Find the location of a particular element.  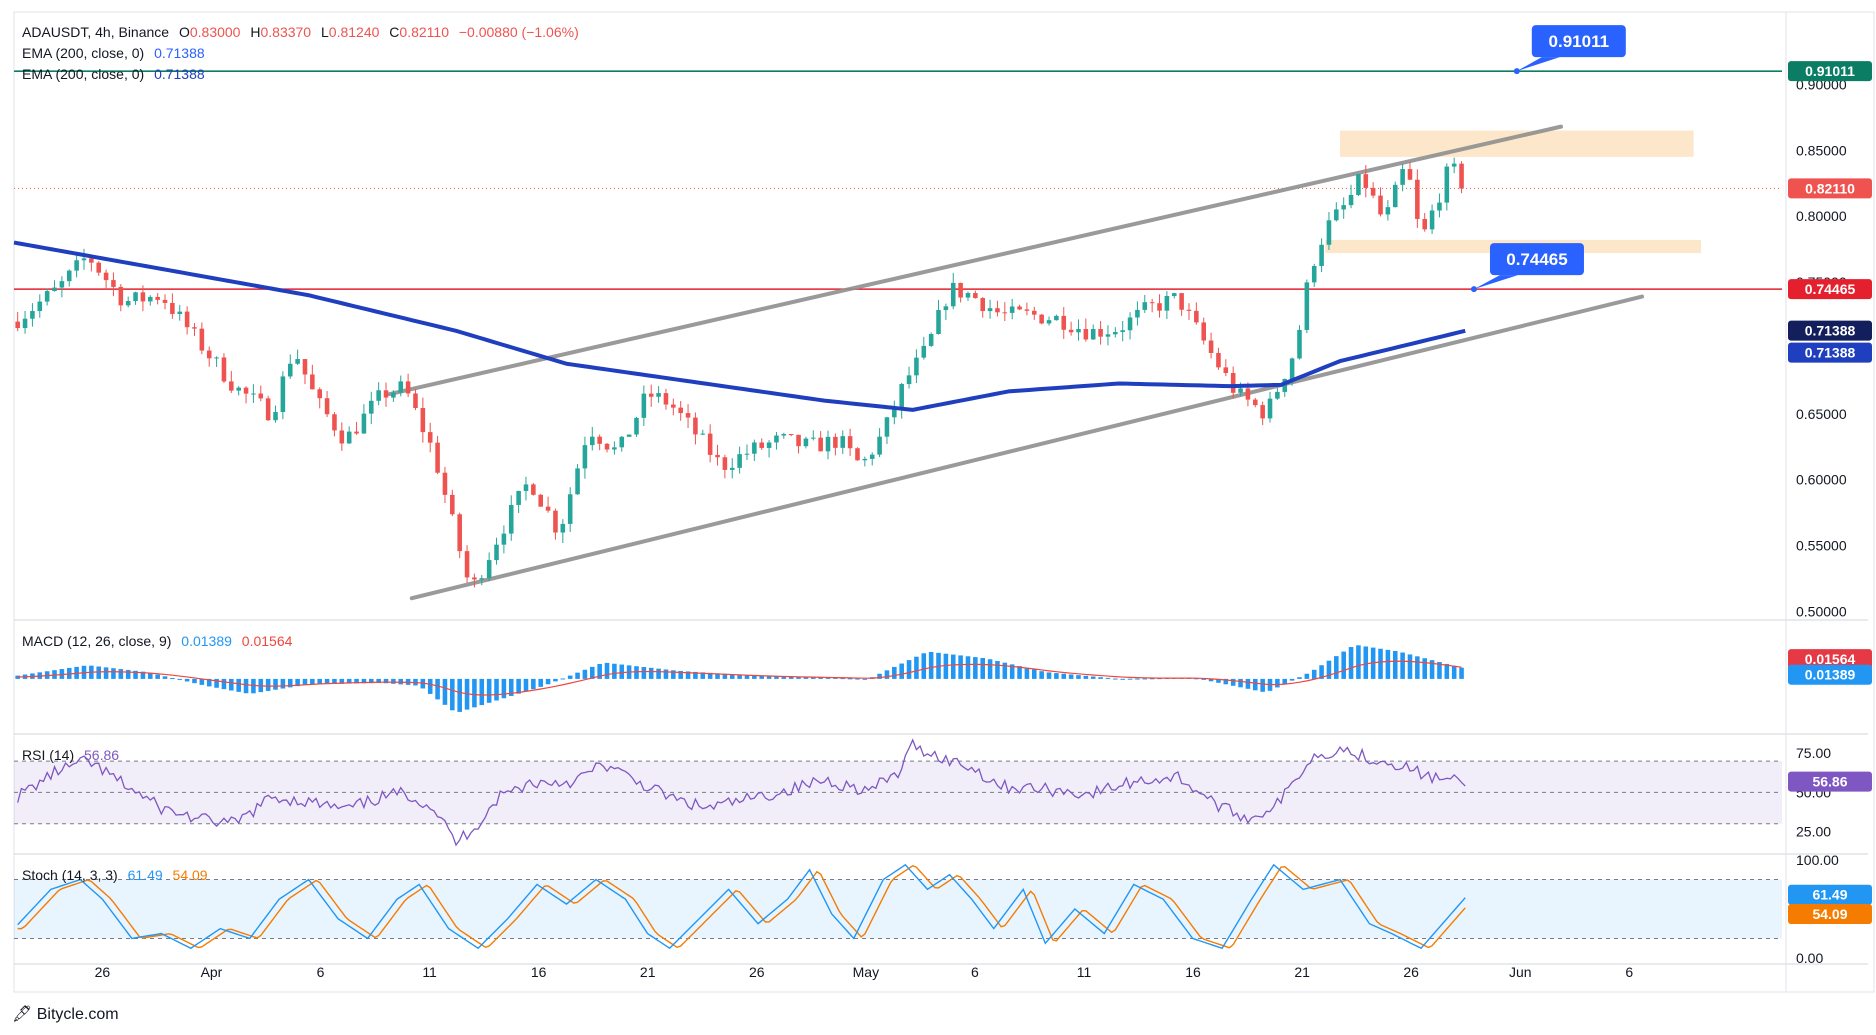

stoch-tick-label: 100.00 is located at coordinates (1817, 860).